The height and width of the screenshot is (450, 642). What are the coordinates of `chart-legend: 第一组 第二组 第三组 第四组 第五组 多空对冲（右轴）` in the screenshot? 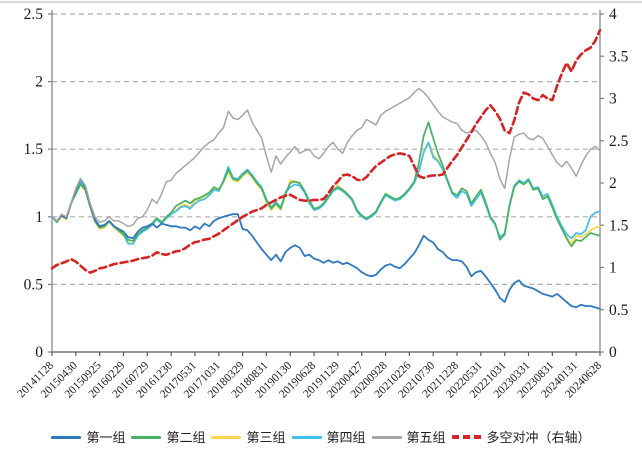 It's located at (321, 437).